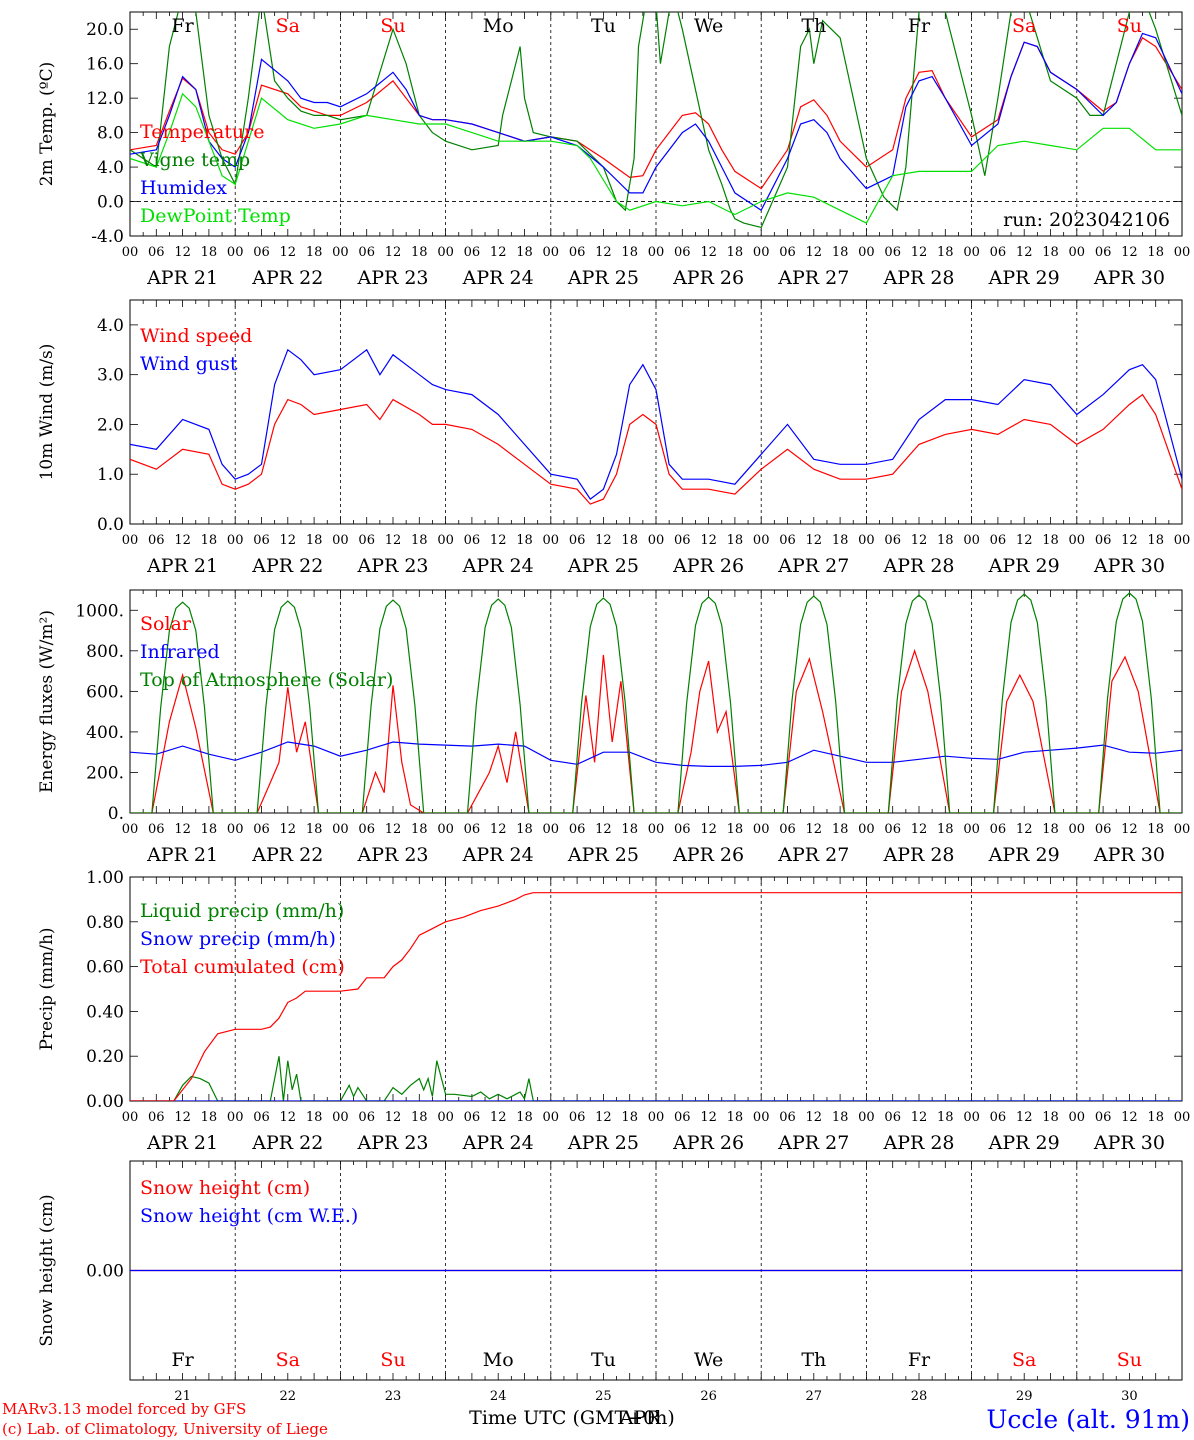  I want to click on credit-line-1: MARv3.13 model forced by GFS, so click(124, 1409).